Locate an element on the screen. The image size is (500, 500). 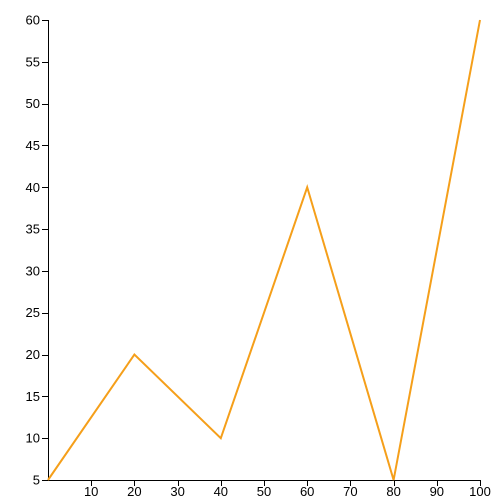
y-tick-label: 20 is located at coordinates (33, 354).